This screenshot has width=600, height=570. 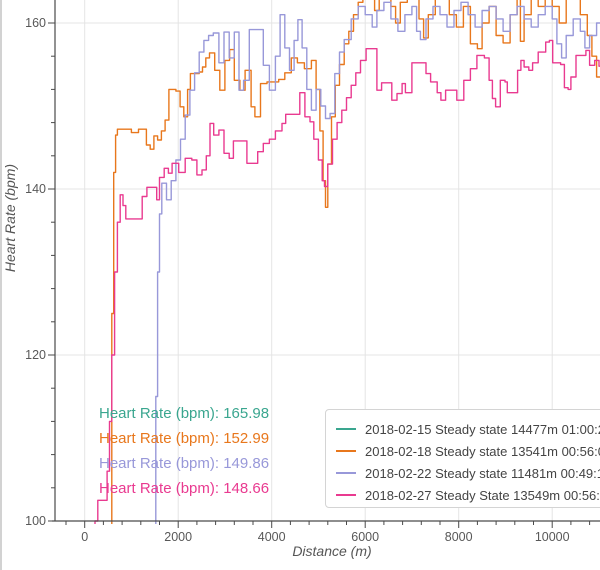 What do you see at coordinates (184, 413) in the screenshot?
I see `readout-row-1: Heart Rate (bpm): 165.98` at bounding box center [184, 413].